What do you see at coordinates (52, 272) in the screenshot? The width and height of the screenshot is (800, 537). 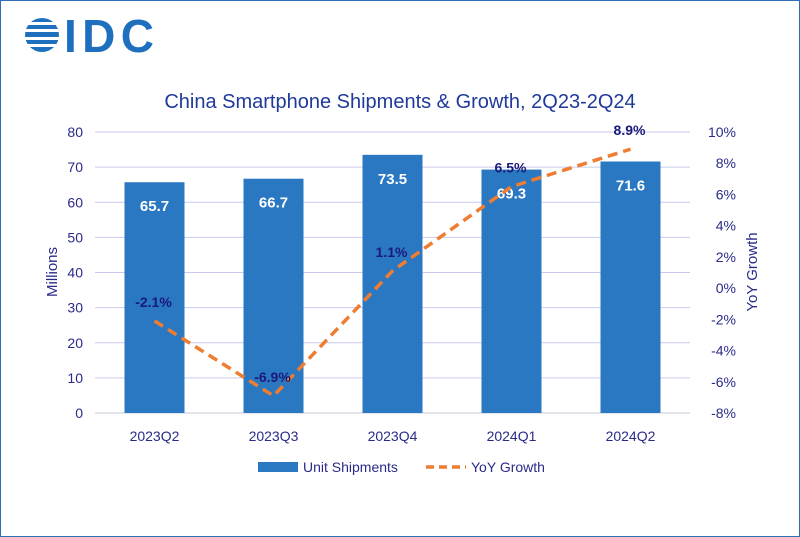 I see `y-axis-label: Millions` at bounding box center [52, 272].